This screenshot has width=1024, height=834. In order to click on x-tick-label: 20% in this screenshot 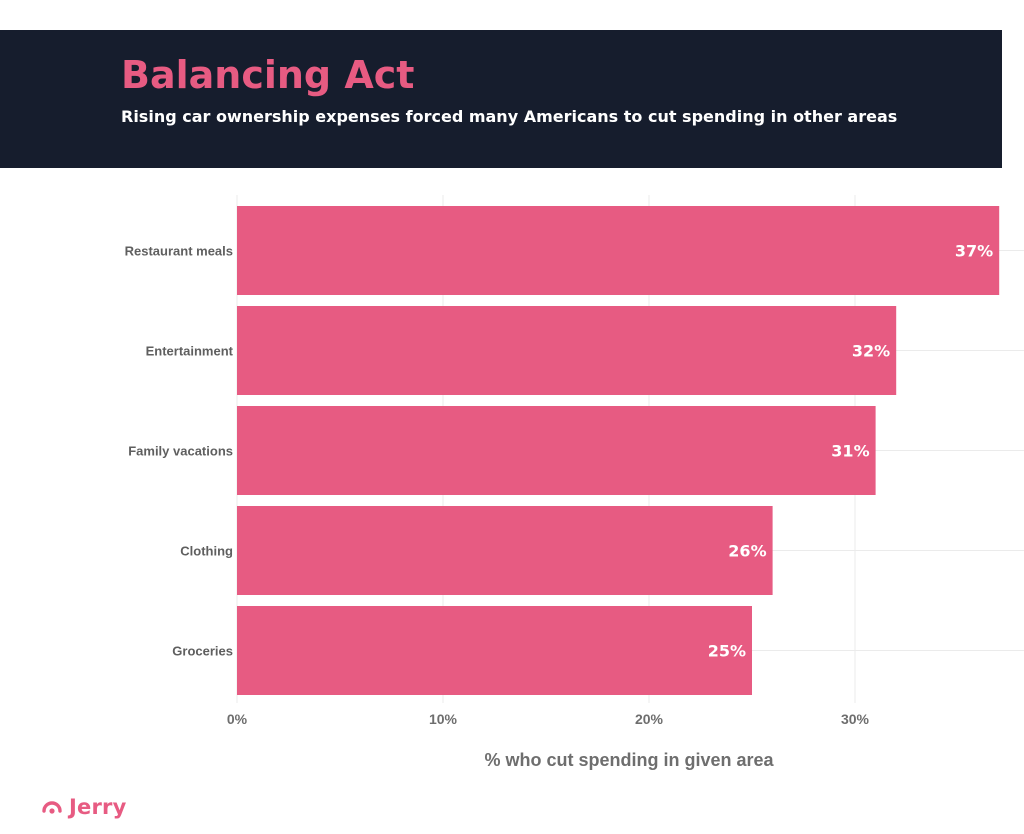, I will do `click(649, 719)`.